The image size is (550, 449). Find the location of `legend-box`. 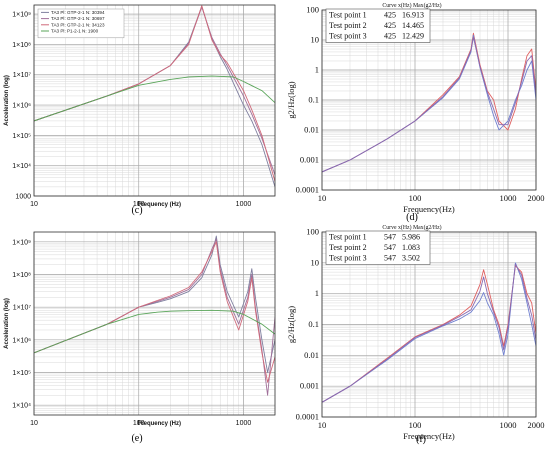

legend-box is located at coordinates (81, 23).